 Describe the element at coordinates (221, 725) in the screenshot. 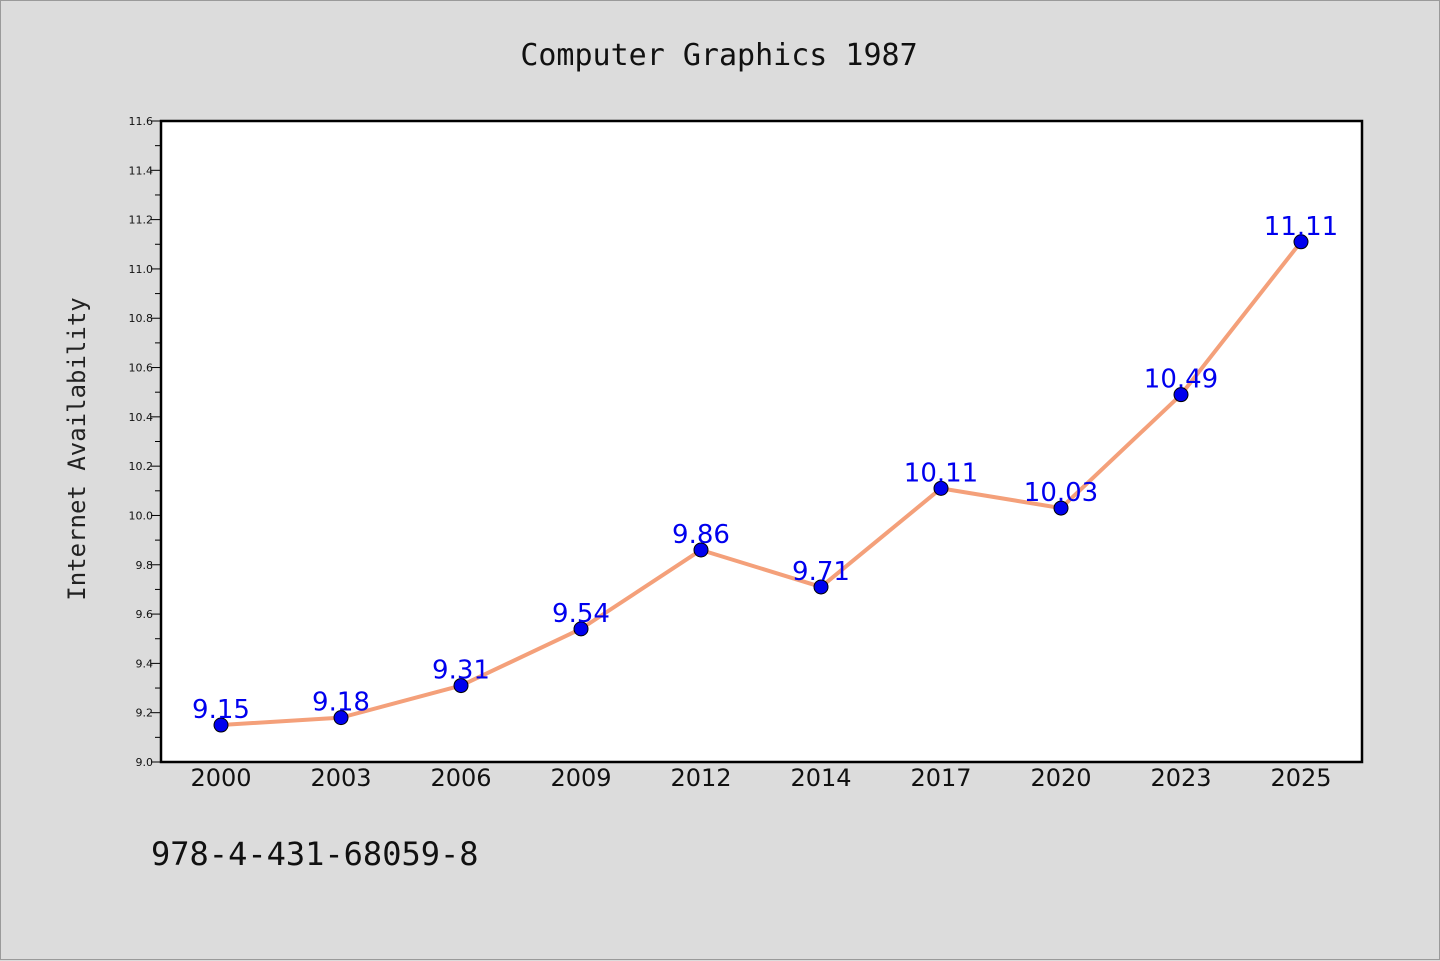

I see `data-point-2000` at that location.